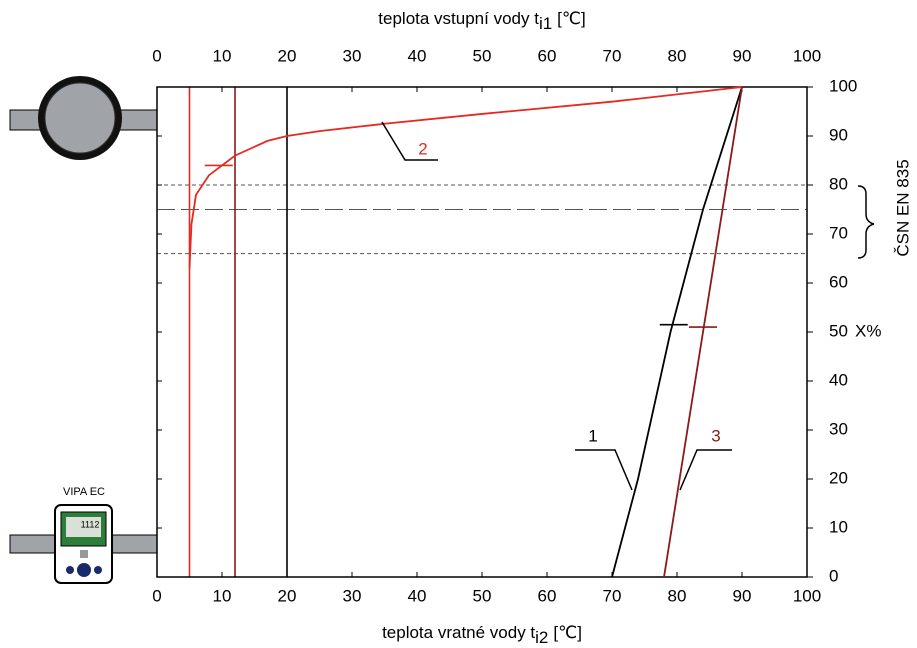 Image resolution: width=917 pixels, height=648 pixels. I want to click on x2-tick-label: 30, so click(352, 55).